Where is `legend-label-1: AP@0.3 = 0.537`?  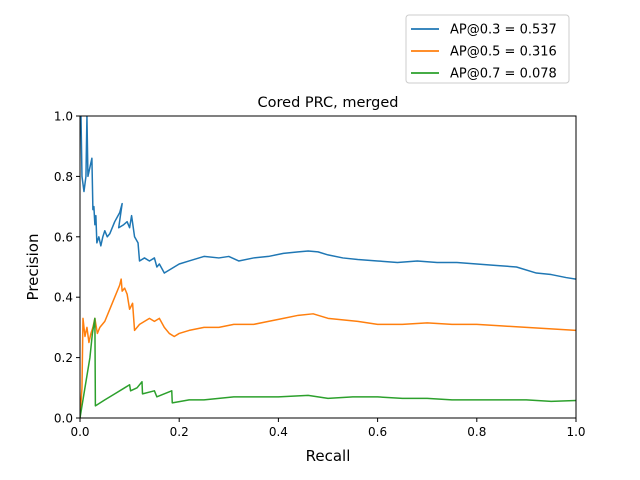 legend-label-1: AP@0.3 = 0.537 is located at coordinates (503, 30).